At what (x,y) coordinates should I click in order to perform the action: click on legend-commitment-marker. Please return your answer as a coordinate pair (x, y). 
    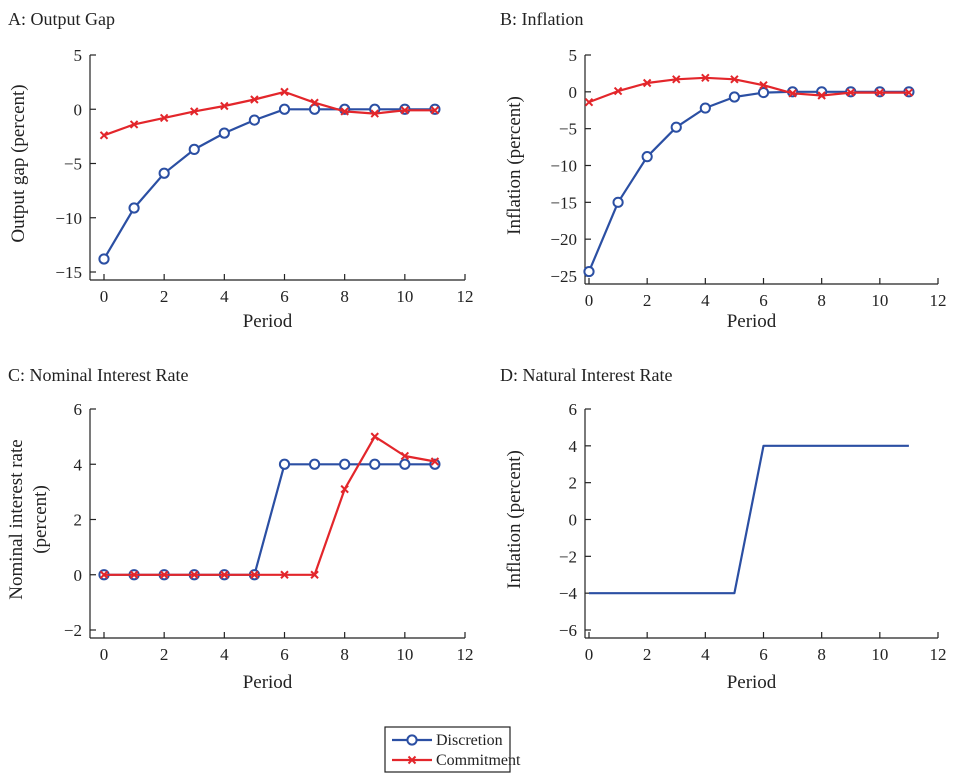
    Looking at the image, I should click on (412, 760).